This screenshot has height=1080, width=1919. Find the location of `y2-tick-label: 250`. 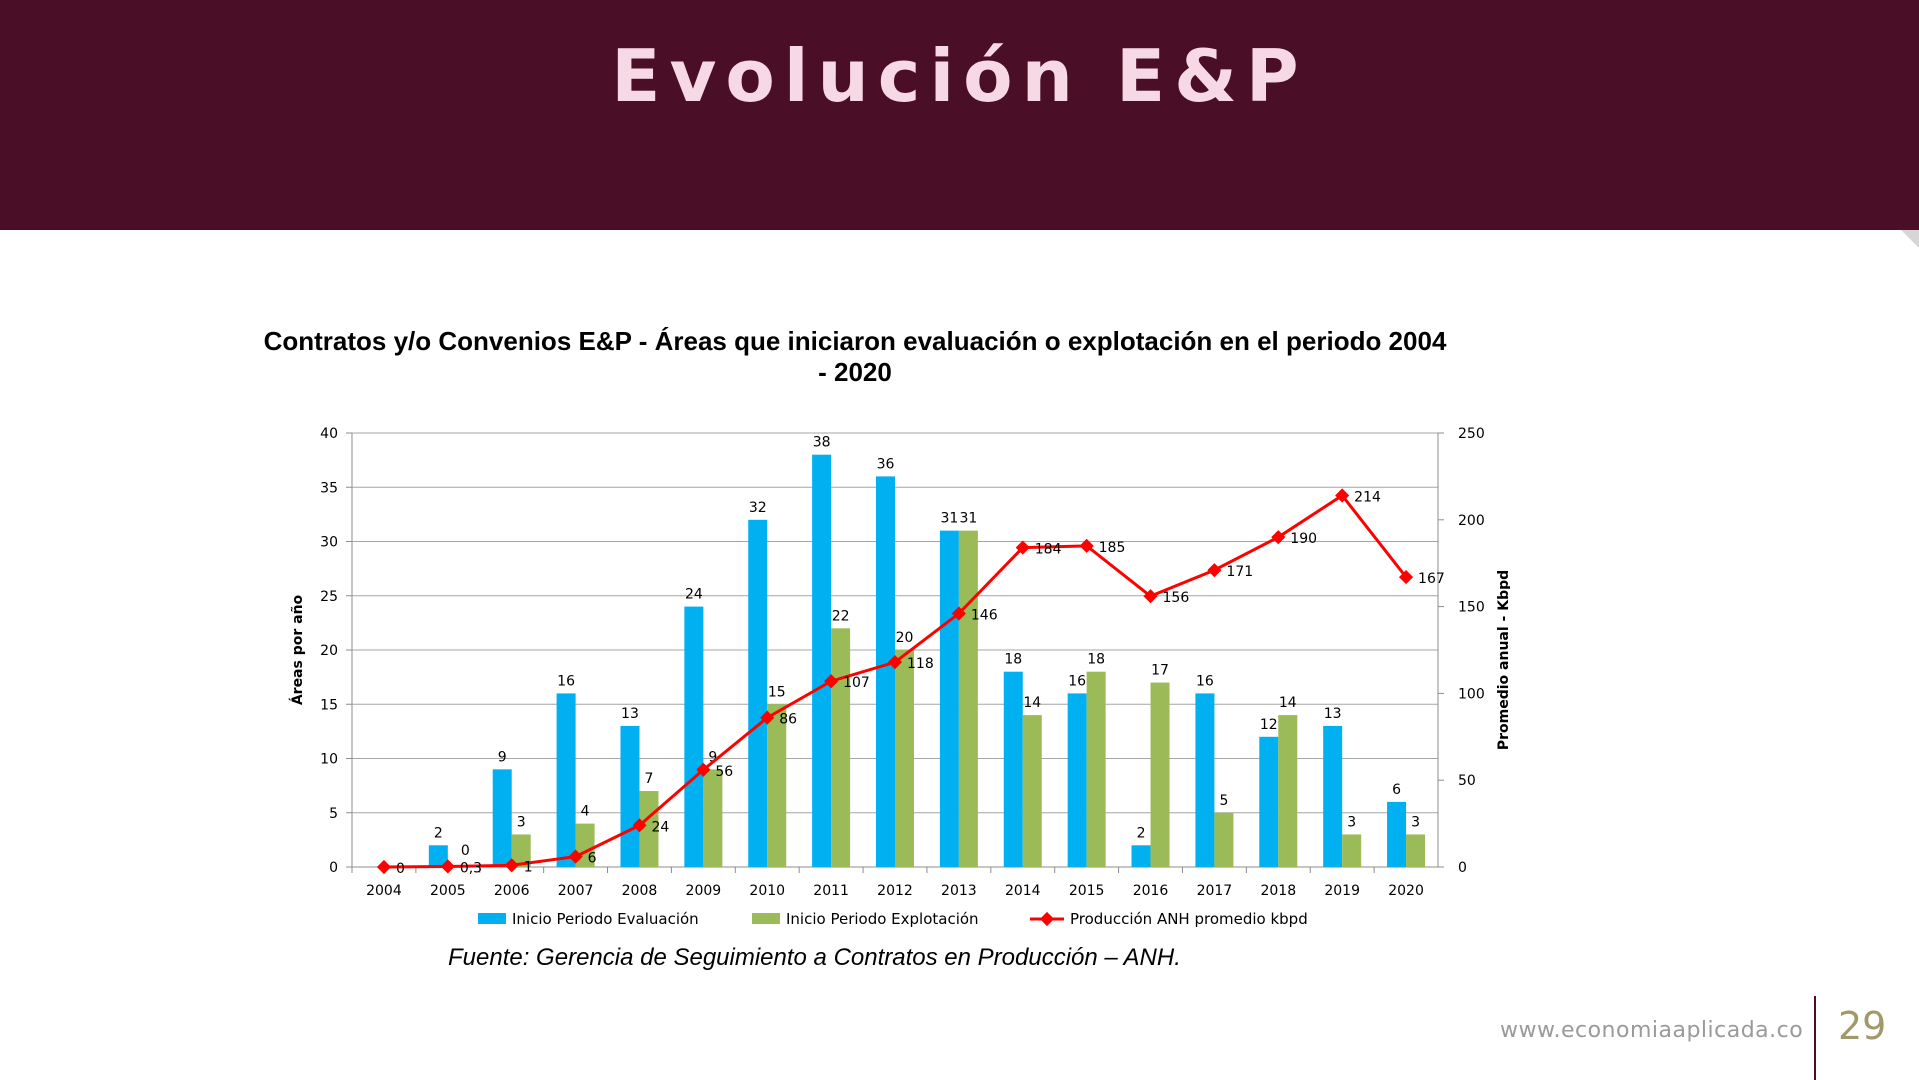

y2-tick-label: 250 is located at coordinates (1471, 434).